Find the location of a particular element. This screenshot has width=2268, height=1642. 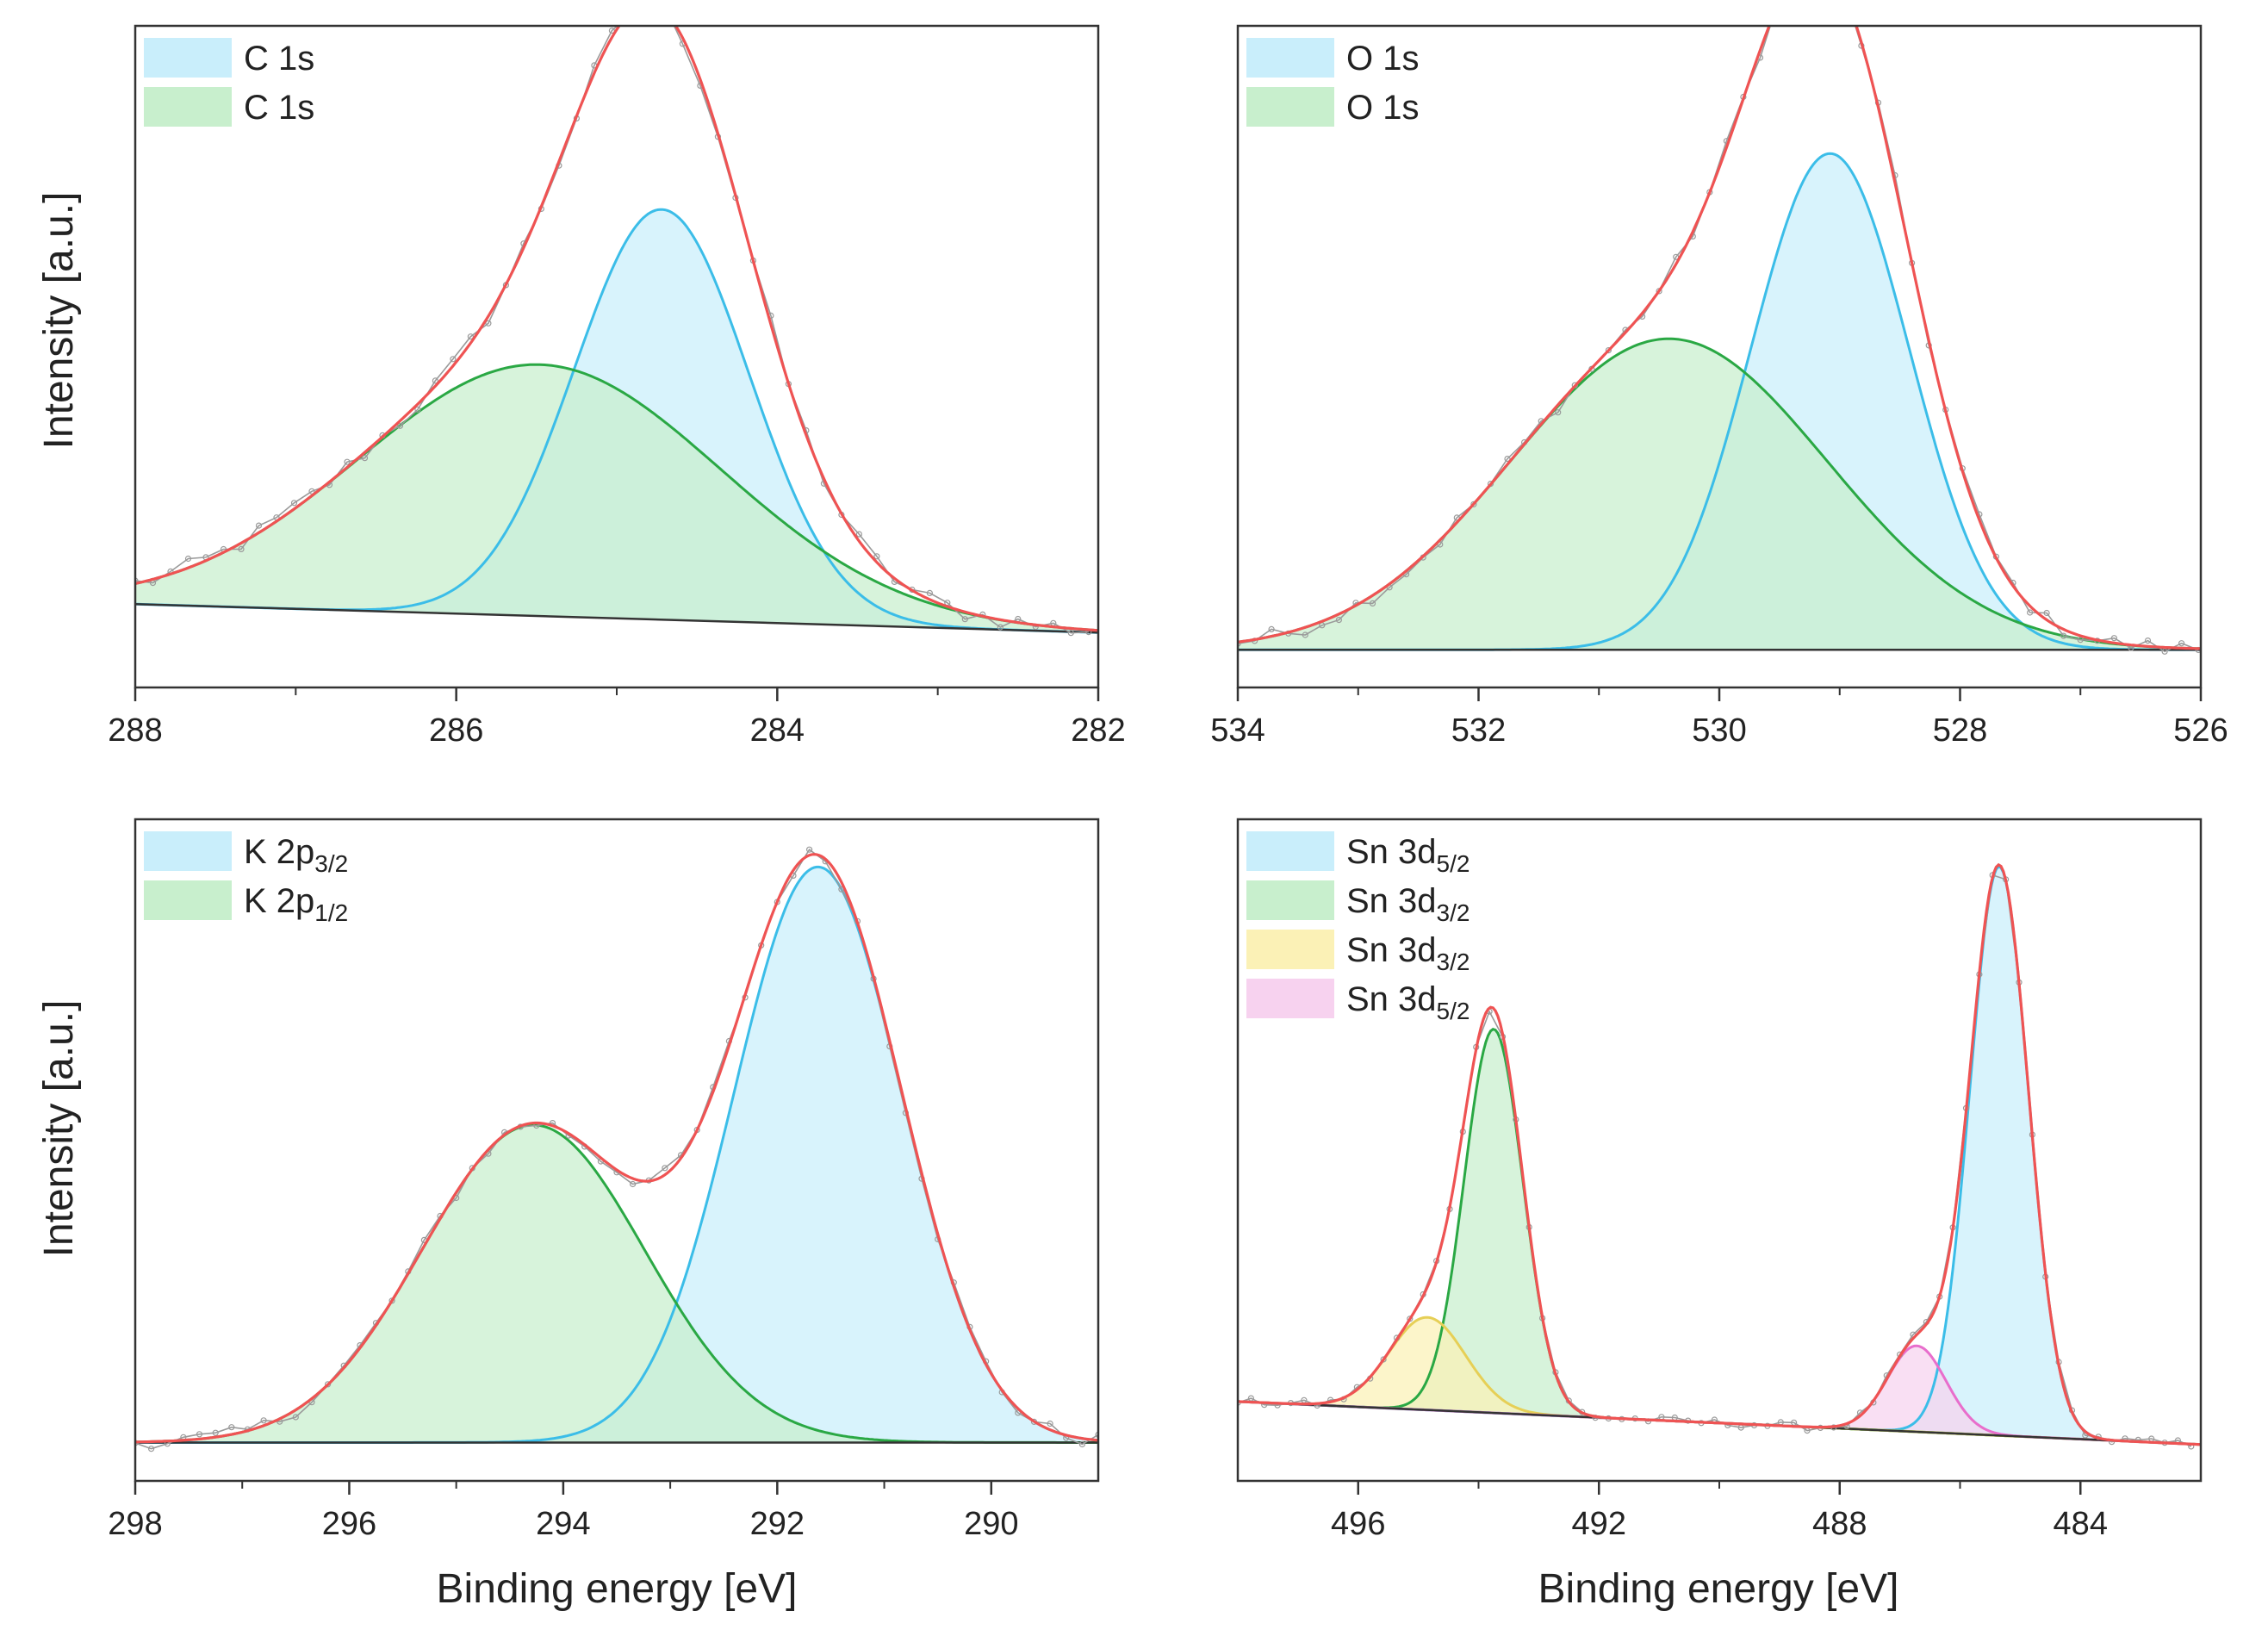

x-tick-label: 530 is located at coordinates (1719, 730).